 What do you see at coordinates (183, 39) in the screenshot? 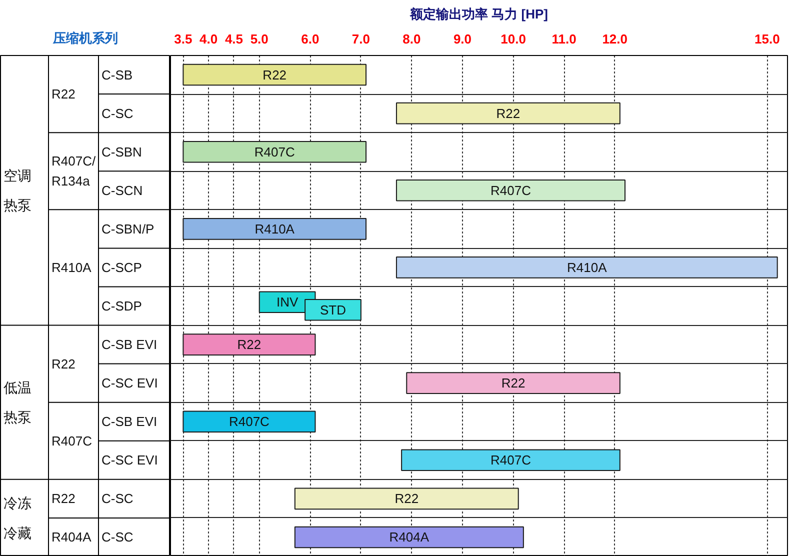
I see `x-tick-label: 3.5` at bounding box center [183, 39].